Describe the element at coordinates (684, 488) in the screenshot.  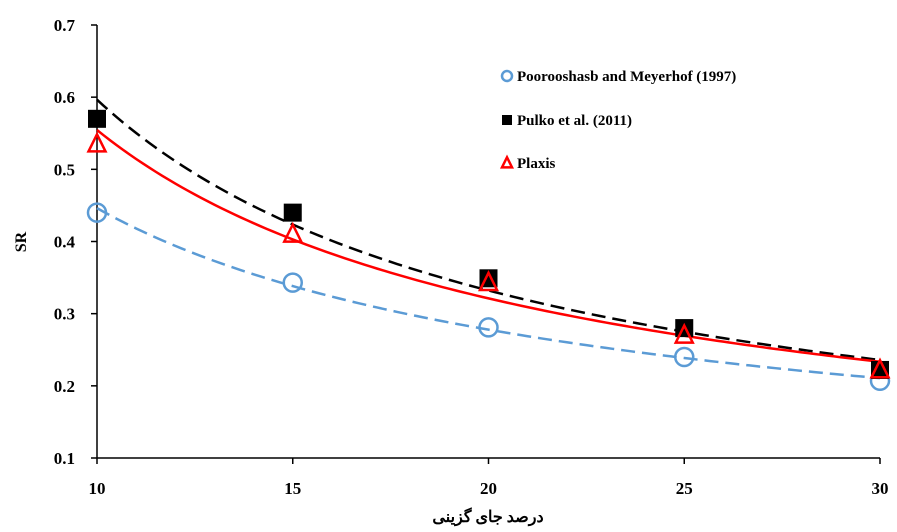
I see `x-tick-label: 25` at that location.